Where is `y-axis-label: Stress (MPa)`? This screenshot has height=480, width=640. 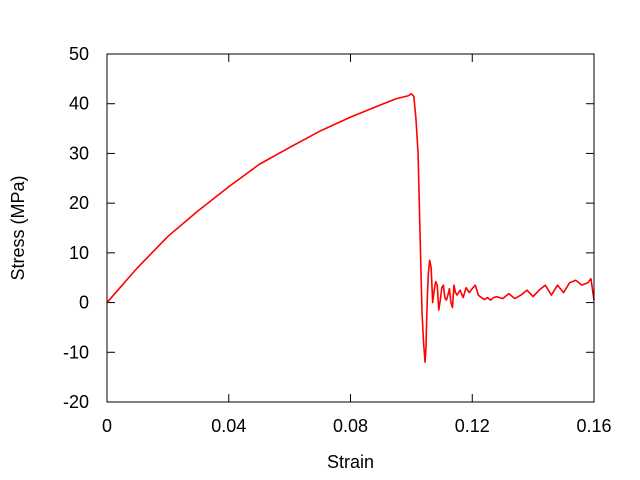 y-axis-label: Stress (MPa) is located at coordinates (18, 227).